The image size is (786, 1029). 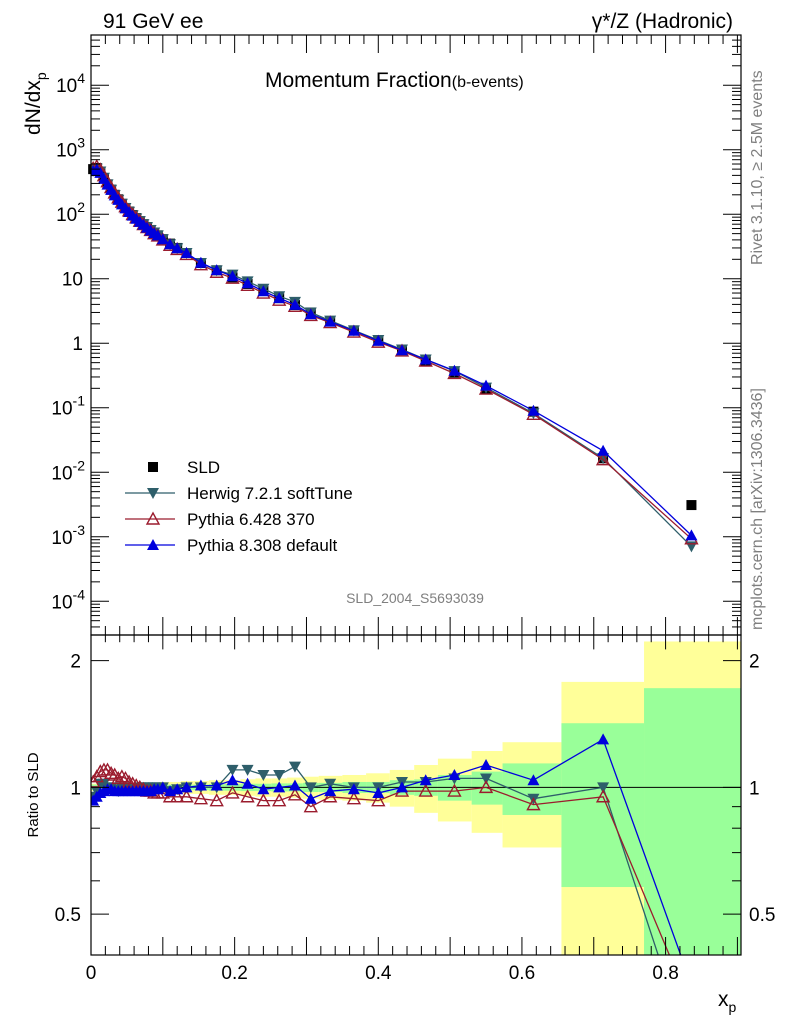 I want to click on x-tick-label: 0, so click(x=91, y=973).